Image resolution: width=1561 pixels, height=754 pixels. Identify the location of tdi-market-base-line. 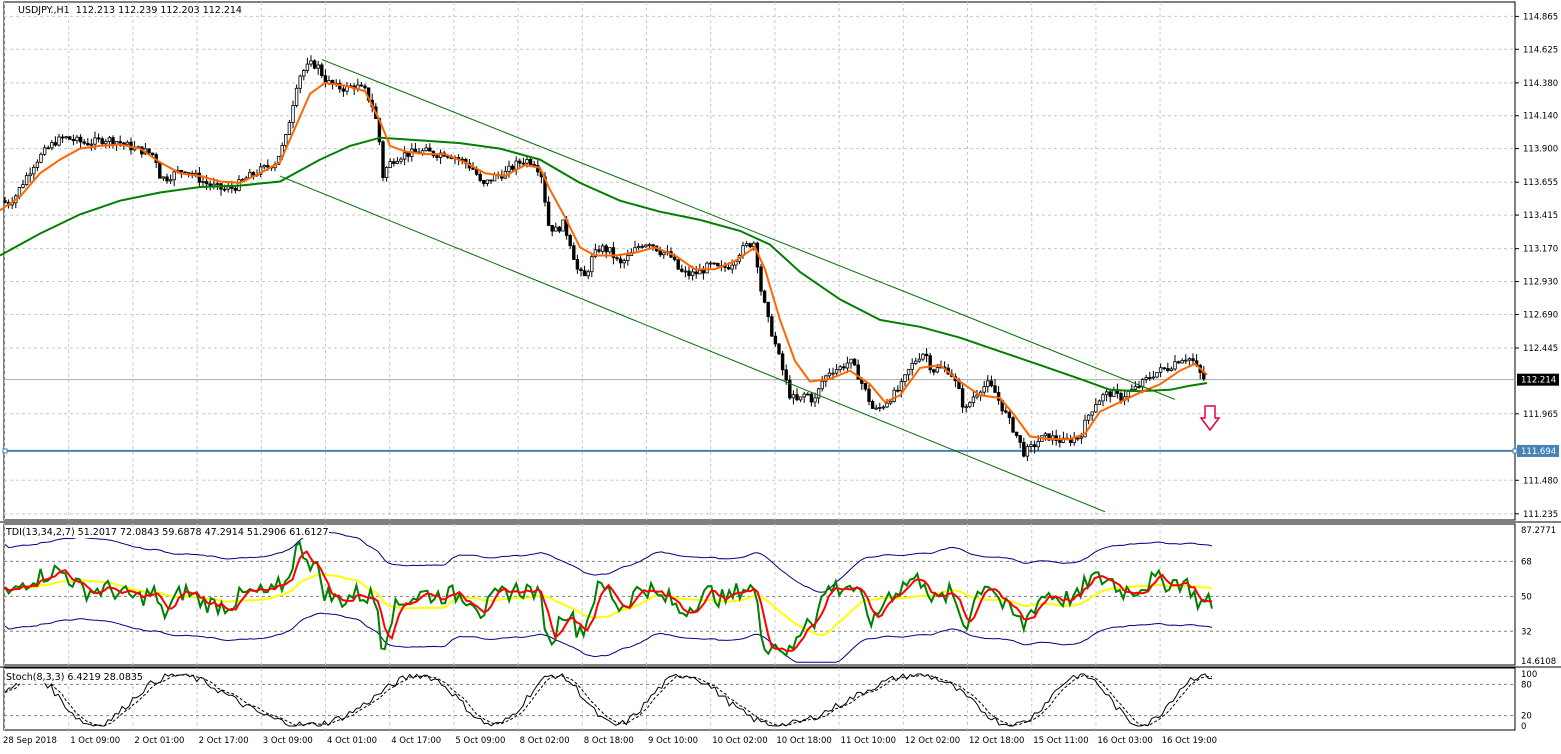
(608, 605).